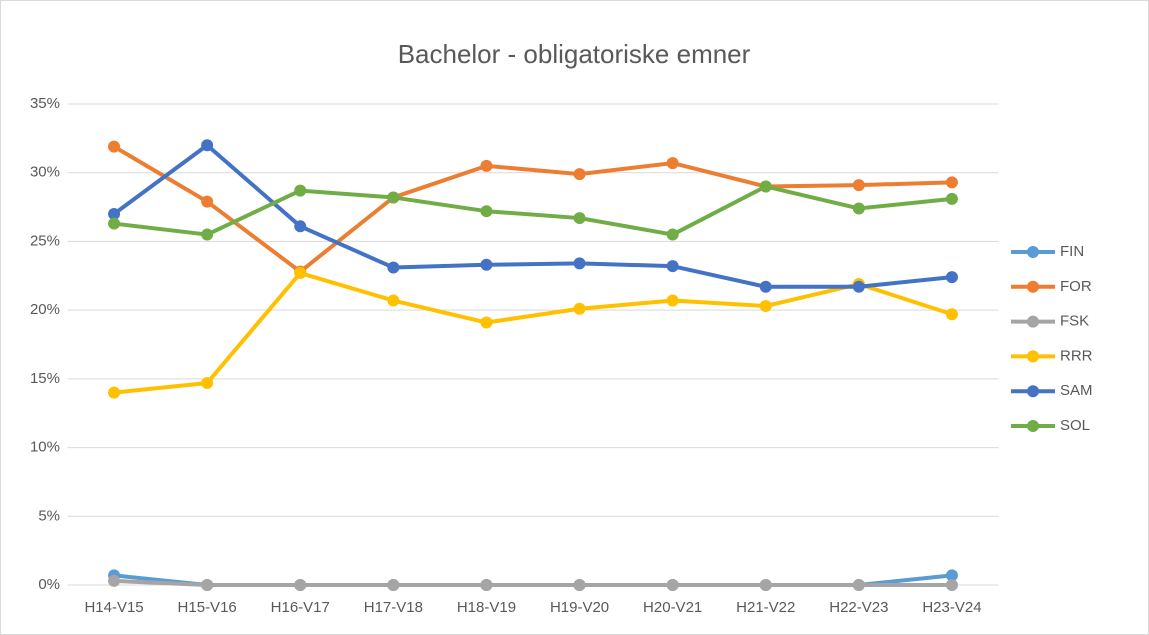 The image size is (1149, 635). What do you see at coordinates (45, 172) in the screenshot?
I see `y-tick-label: 30%` at bounding box center [45, 172].